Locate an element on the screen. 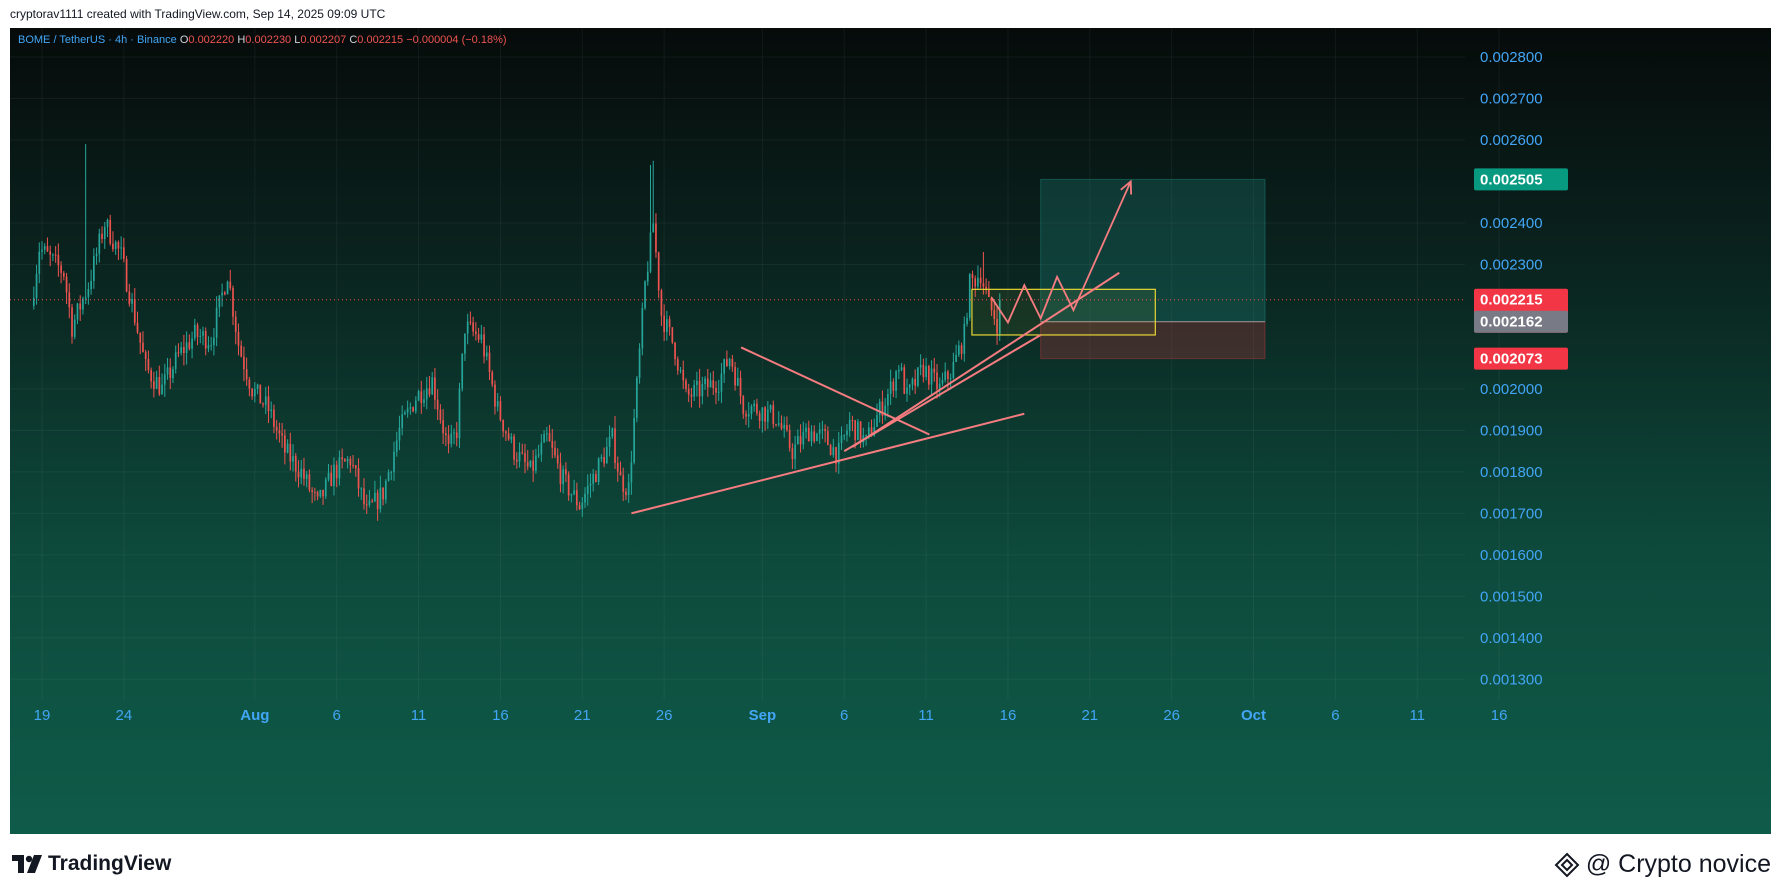 The width and height of the screenshot is (1781, 894). price-badge-target is located at coordinates (1521, 179).